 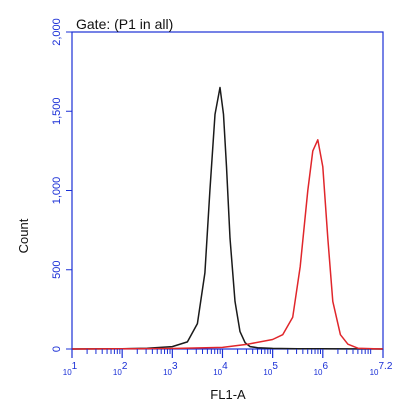 What do you see at coordinates (325, 366) in the screenshot?
I see `x-tick-exponent: 6` at bounding box center [325, 366].